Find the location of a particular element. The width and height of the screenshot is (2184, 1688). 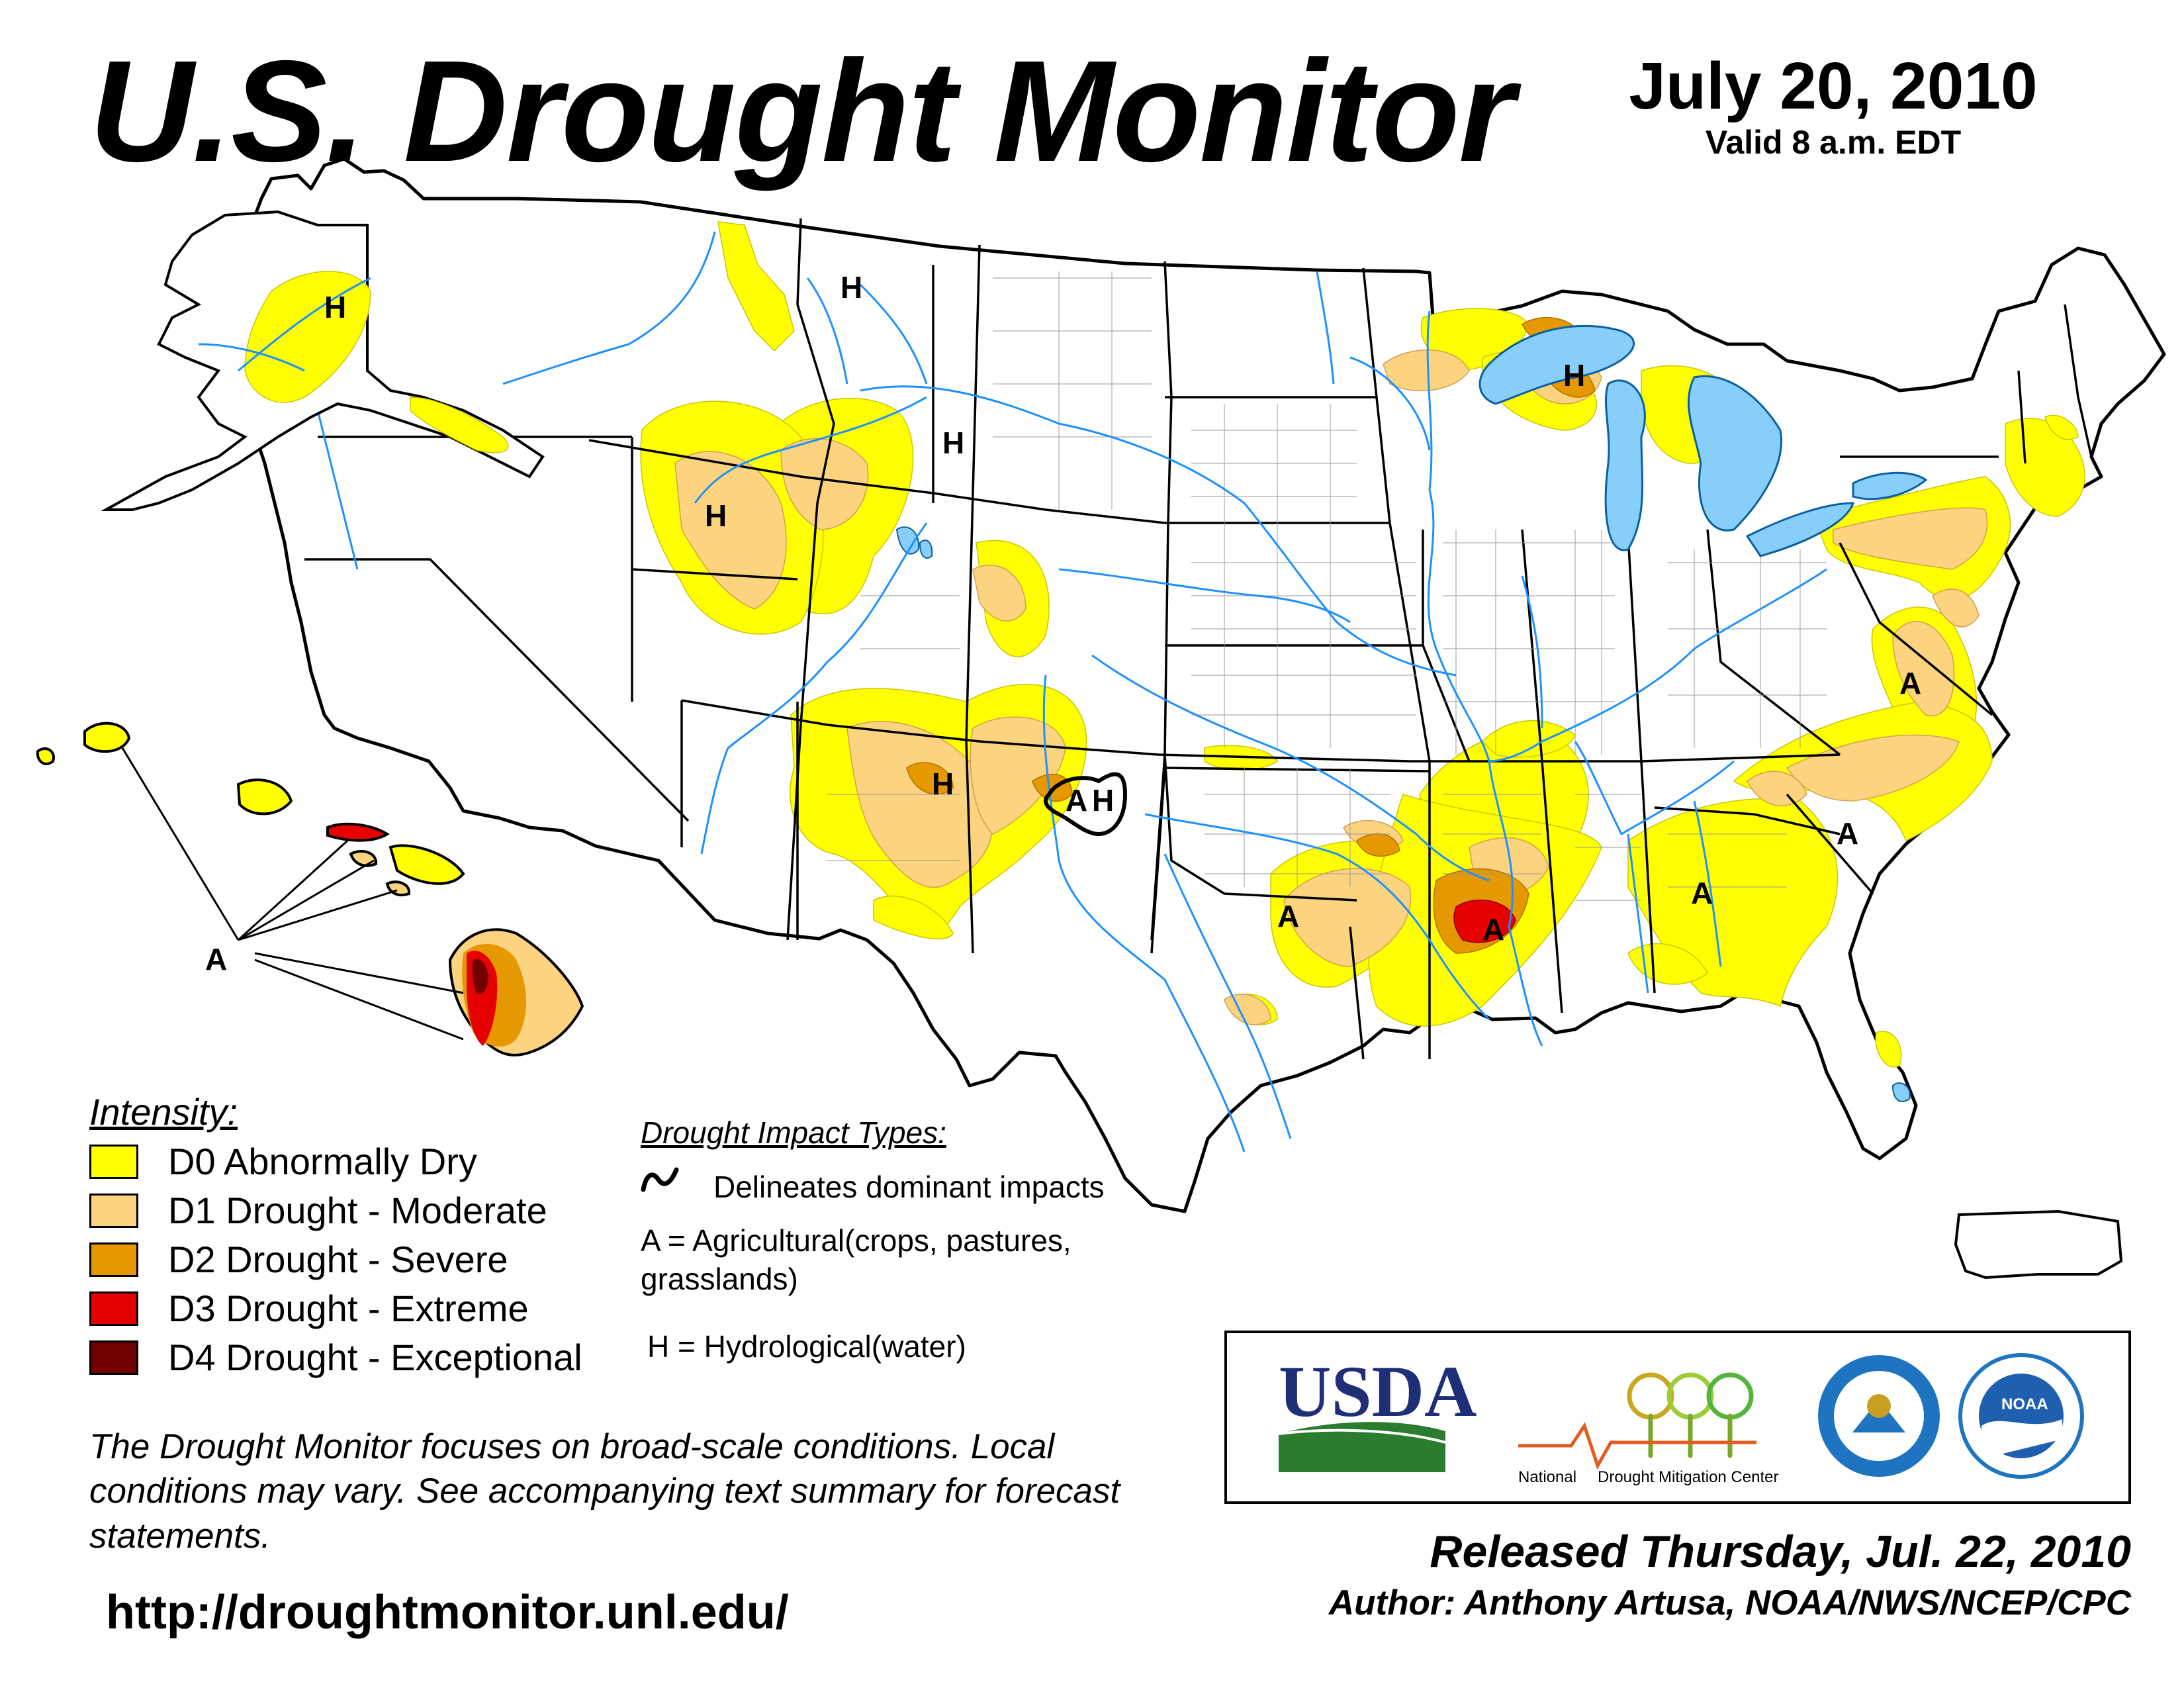

legend-swatch-d4 is located at coordinates (113, 1358).